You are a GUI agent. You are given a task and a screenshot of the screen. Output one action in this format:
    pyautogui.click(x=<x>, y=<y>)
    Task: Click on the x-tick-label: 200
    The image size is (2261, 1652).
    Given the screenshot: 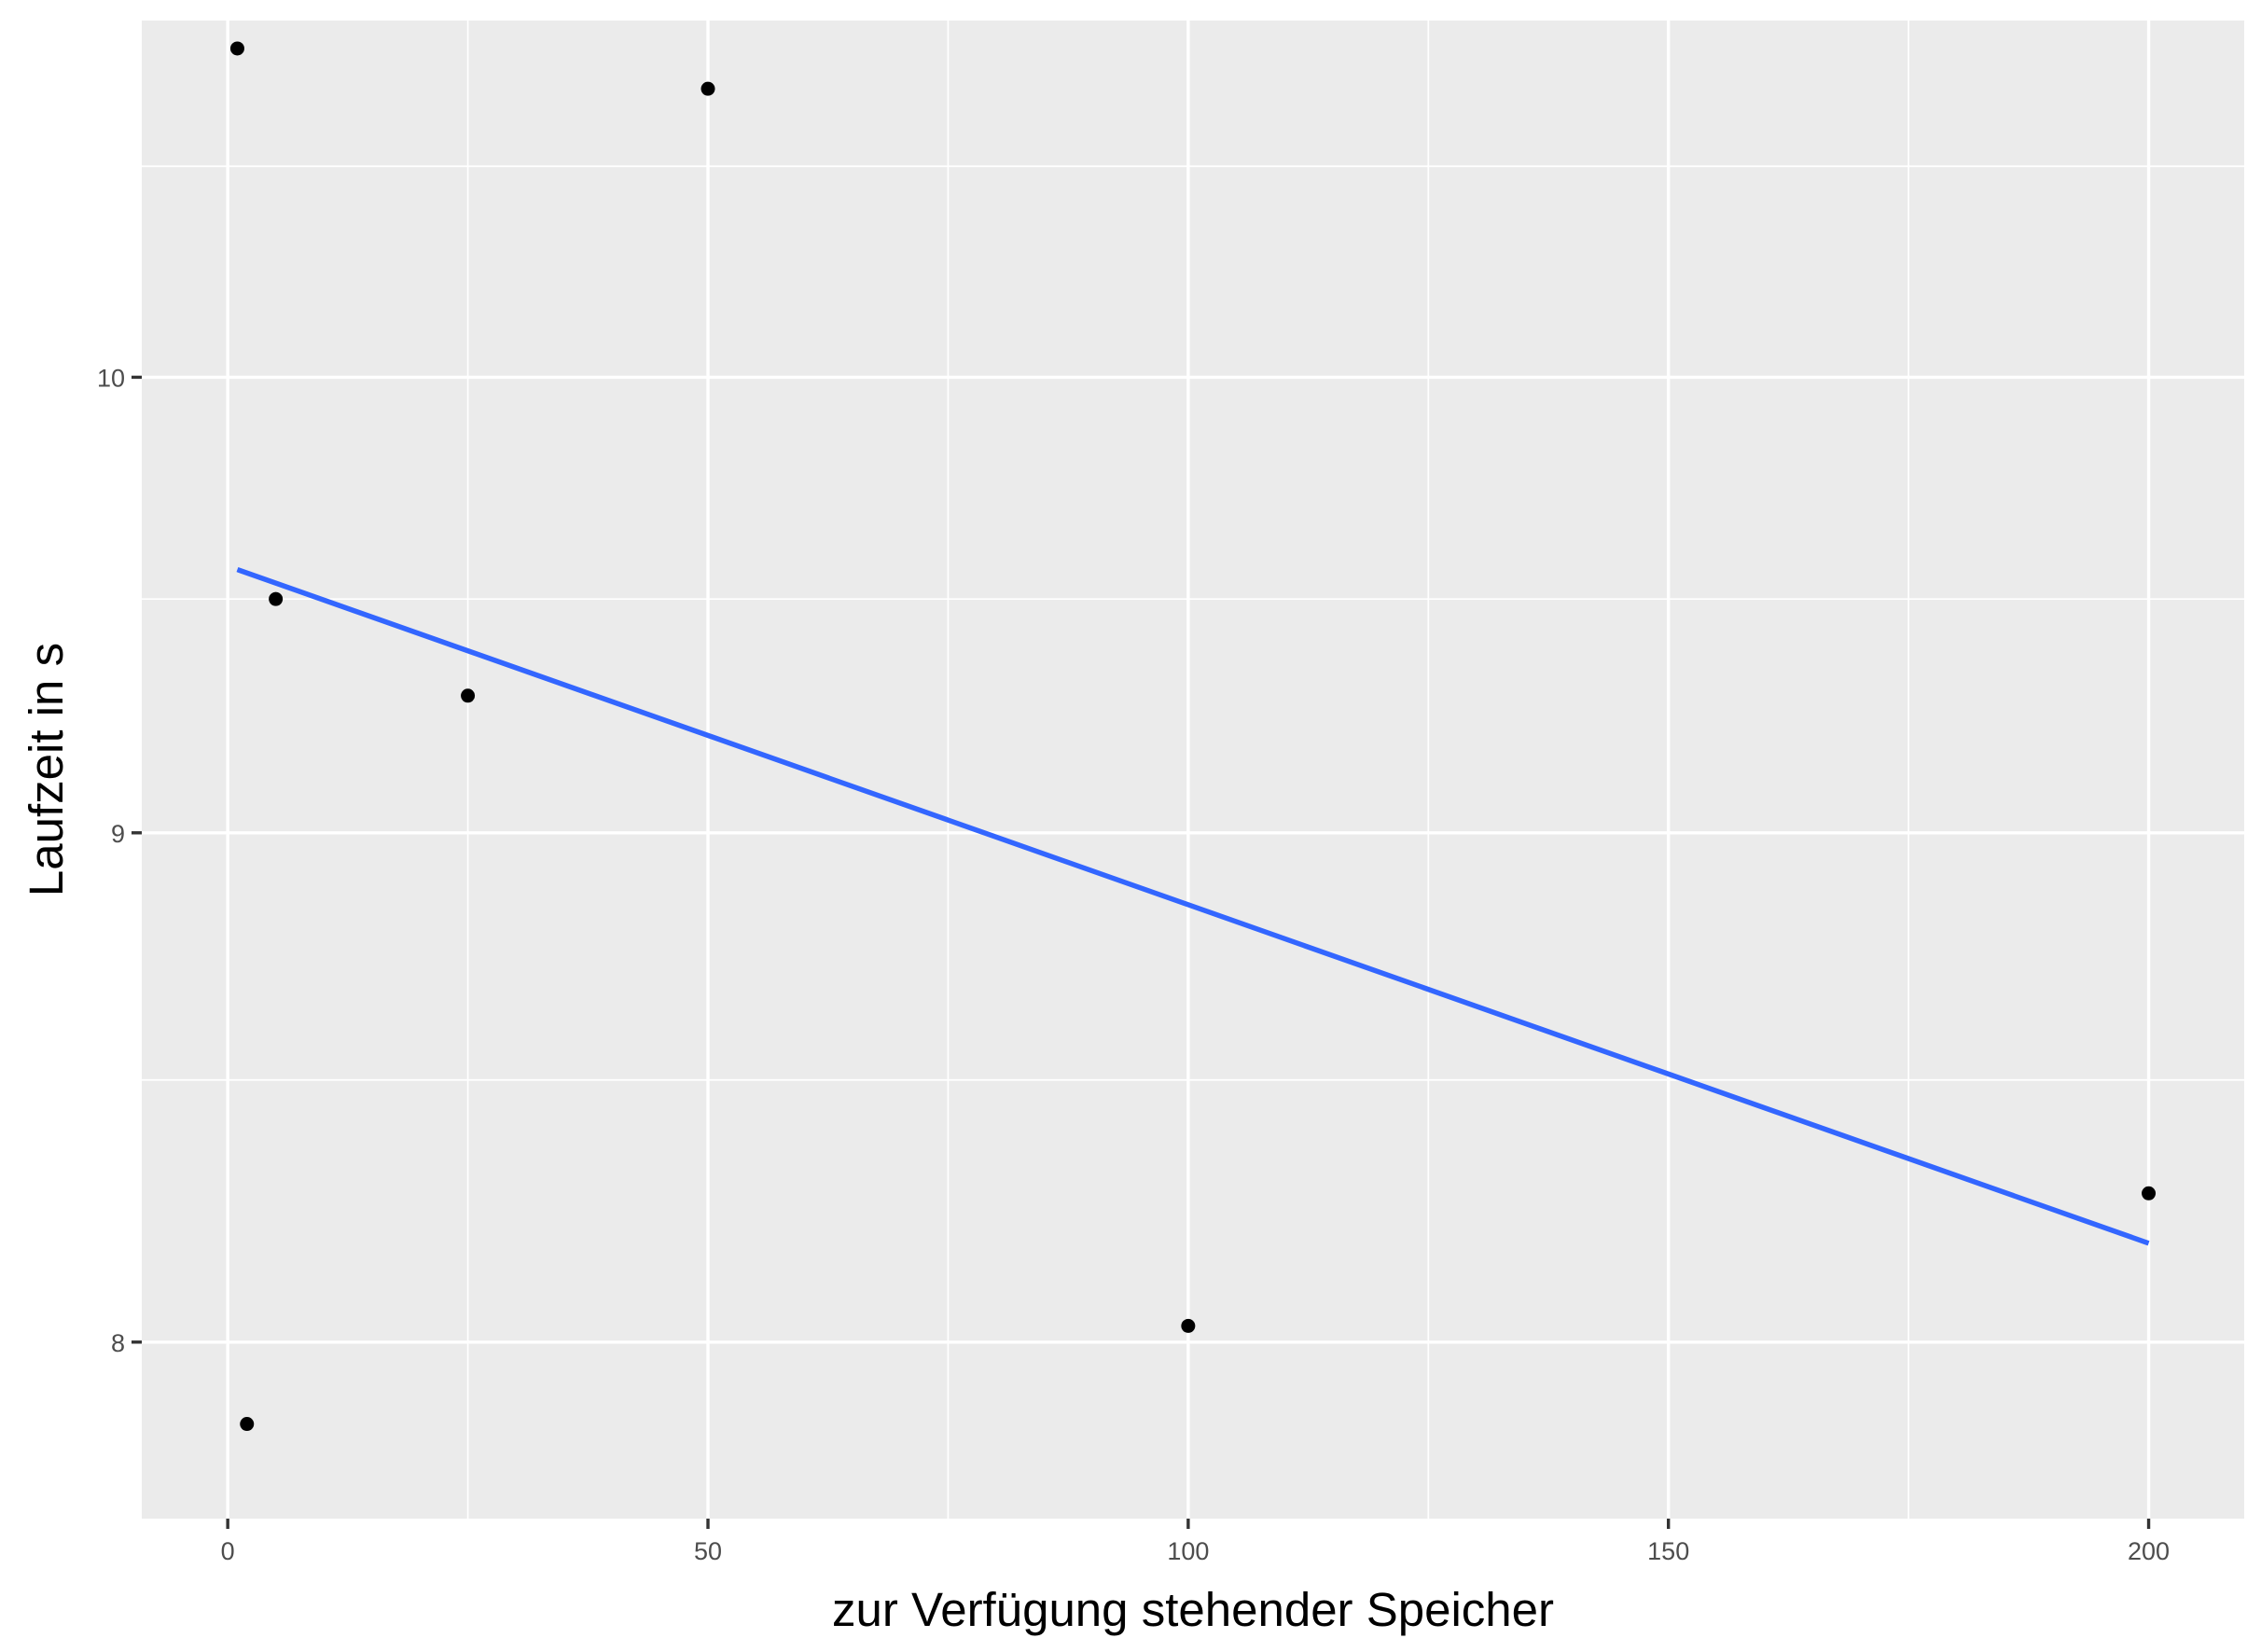 What is the action you would take?
    pyautogui.click(x=2149, y=1551)
    